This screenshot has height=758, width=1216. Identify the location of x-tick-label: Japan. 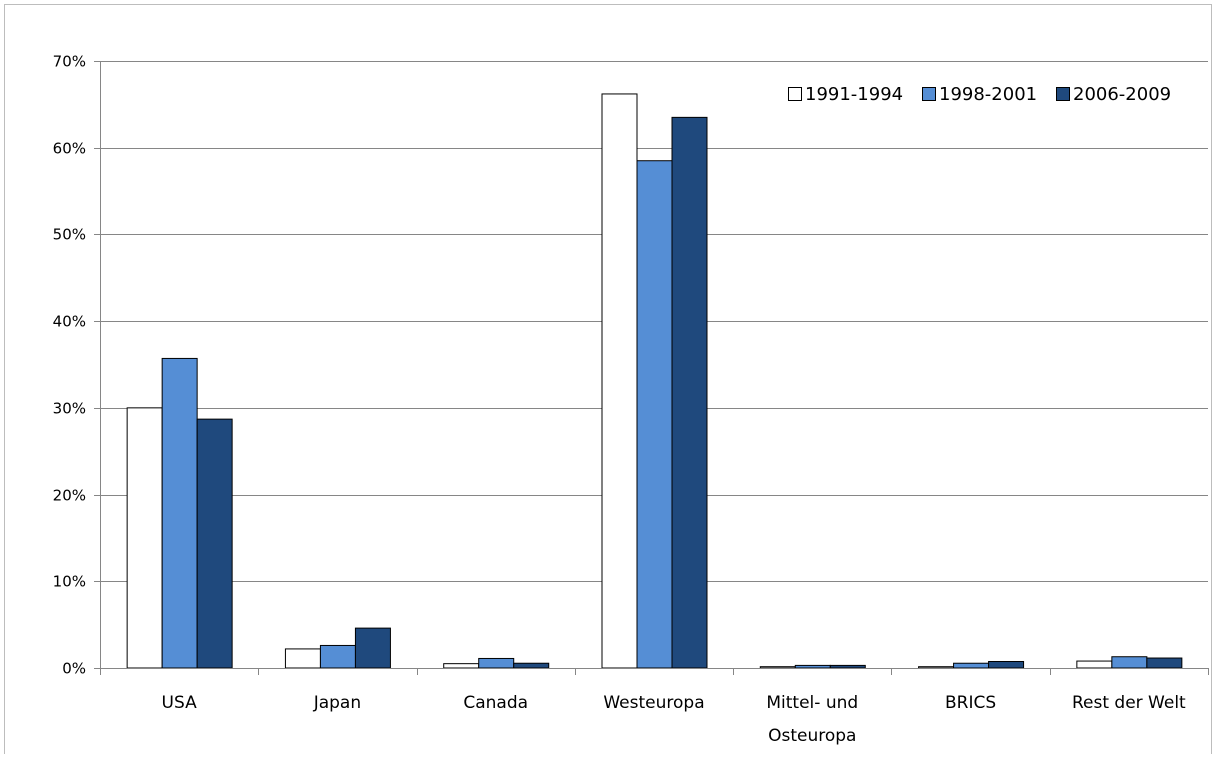
(337, 703).